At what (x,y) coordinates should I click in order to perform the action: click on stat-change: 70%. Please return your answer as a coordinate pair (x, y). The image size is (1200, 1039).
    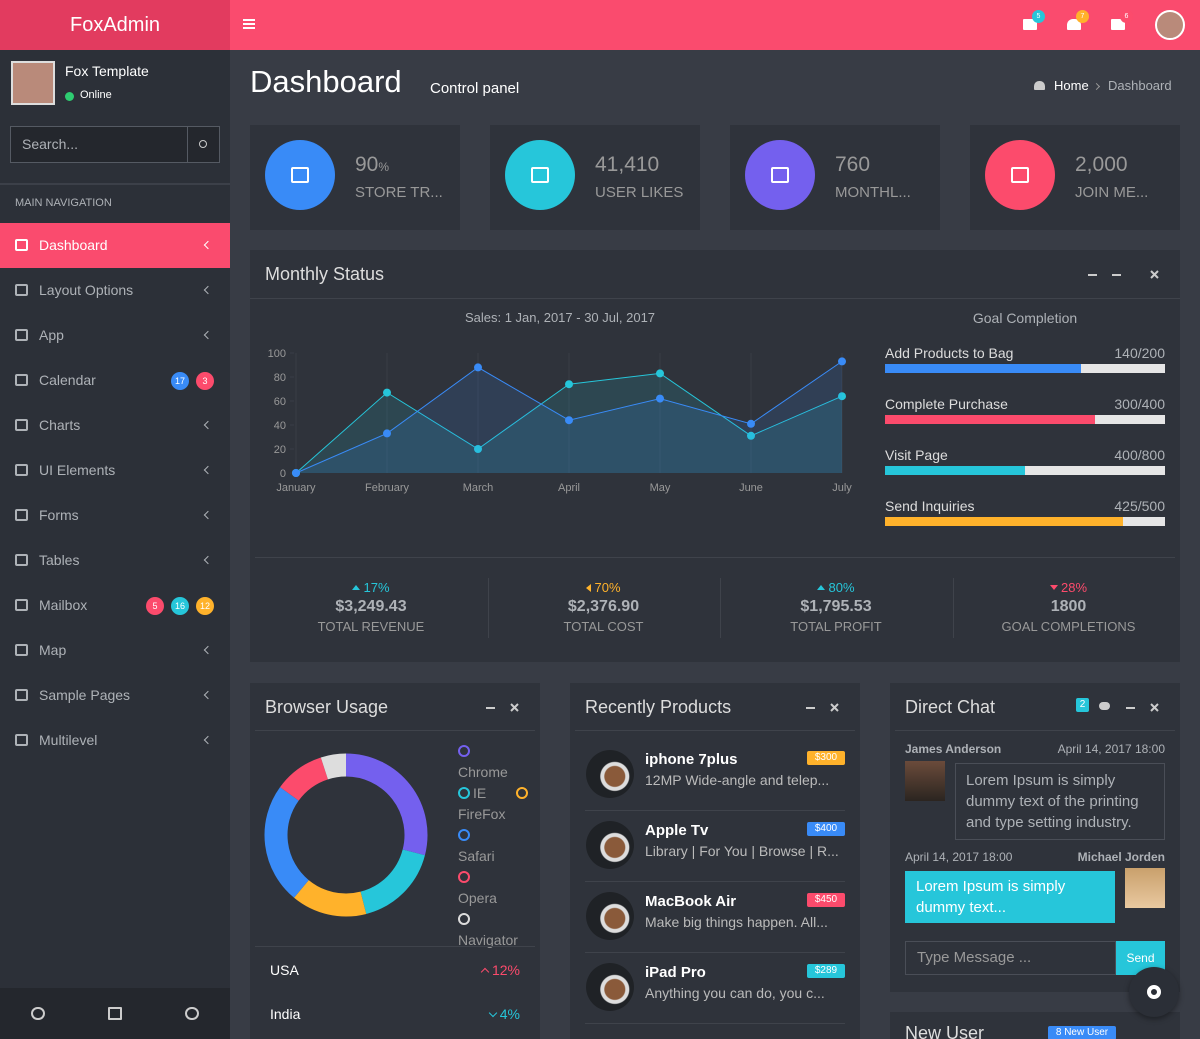
    Looking at the image, I should click on (604, 587).